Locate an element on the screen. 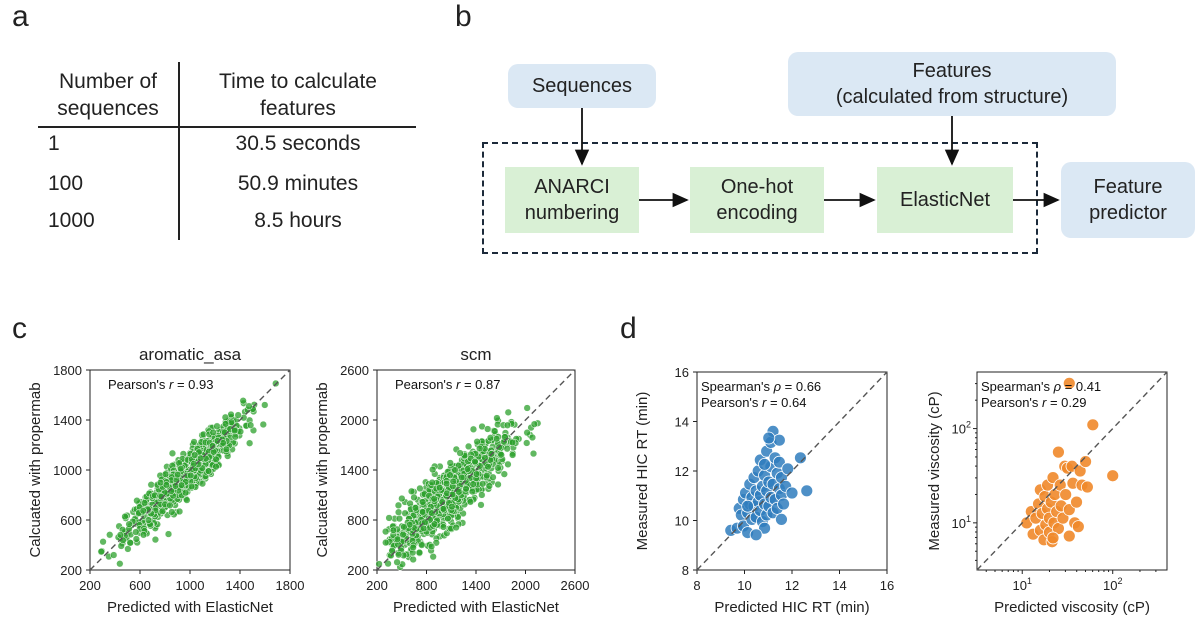  y-axis-label: Measured viscosity (cP) is located at coordinates (934, 470).